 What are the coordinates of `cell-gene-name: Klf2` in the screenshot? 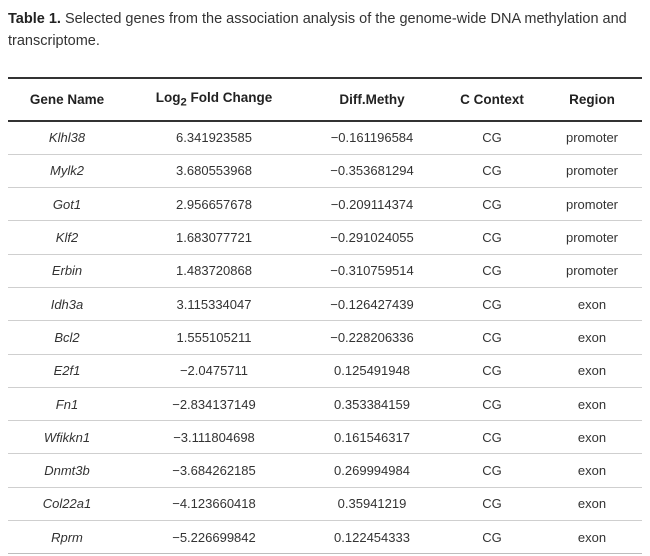 It's located at (67, 238).